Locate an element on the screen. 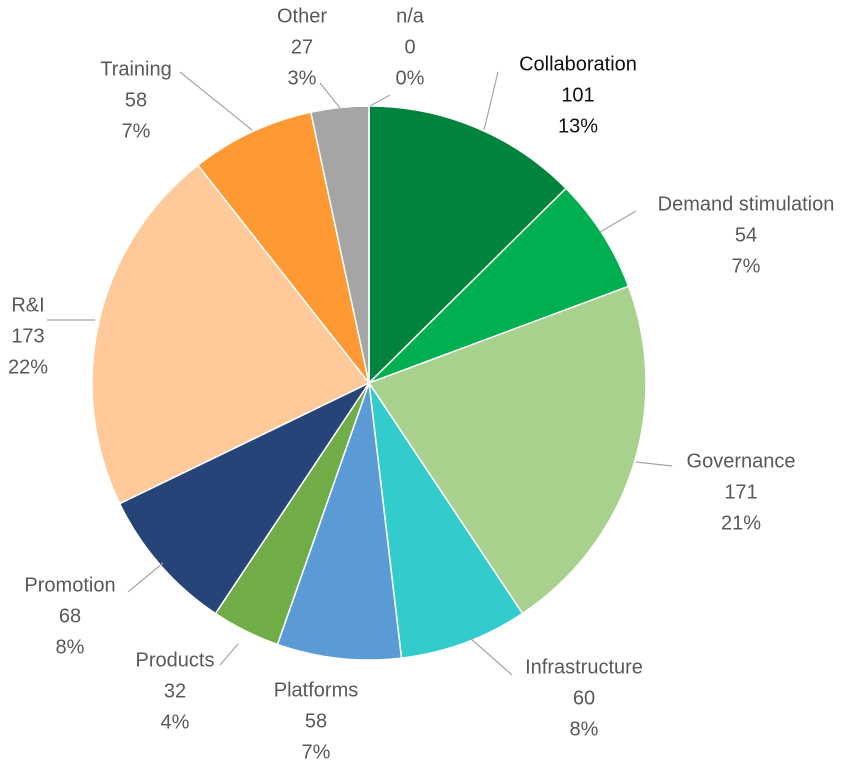 The image size is (855, 764). category-label: Products is located at coordinates (175, 660).